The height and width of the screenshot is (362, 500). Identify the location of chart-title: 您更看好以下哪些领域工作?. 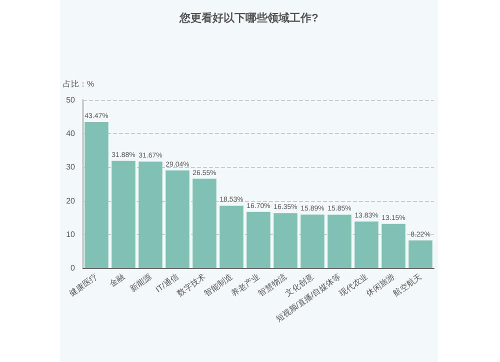
(248, 18).